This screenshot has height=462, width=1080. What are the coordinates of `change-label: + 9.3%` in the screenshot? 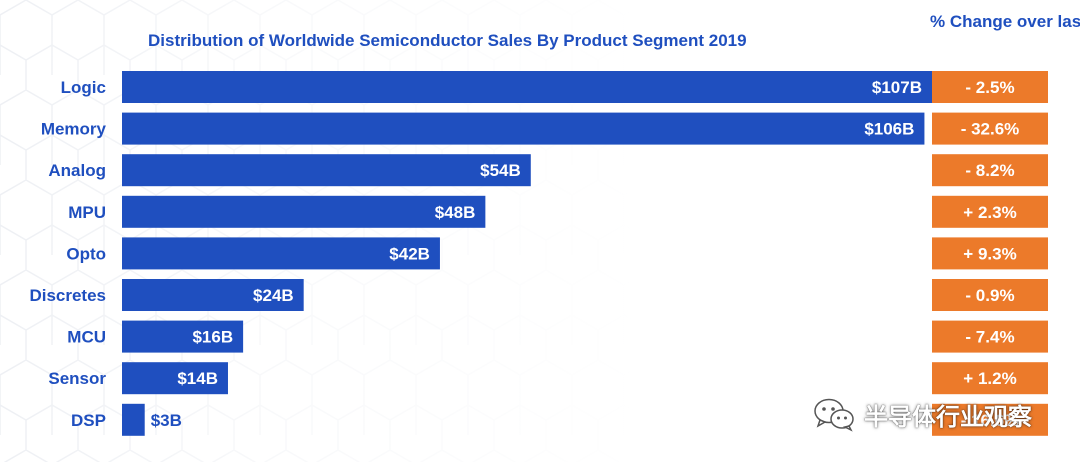 It's located at (989, 253).